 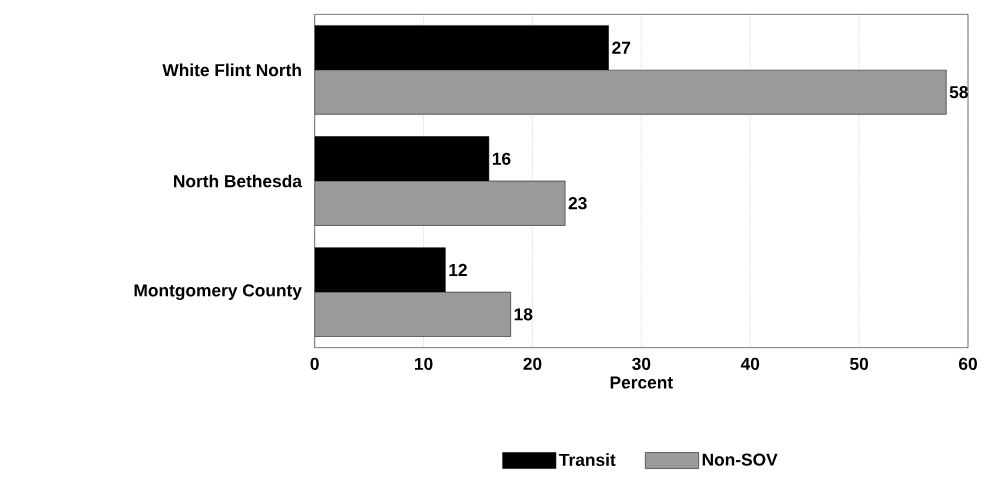 I want to click on y-tick-label: North Bethesda, so click(x=238, y=181).